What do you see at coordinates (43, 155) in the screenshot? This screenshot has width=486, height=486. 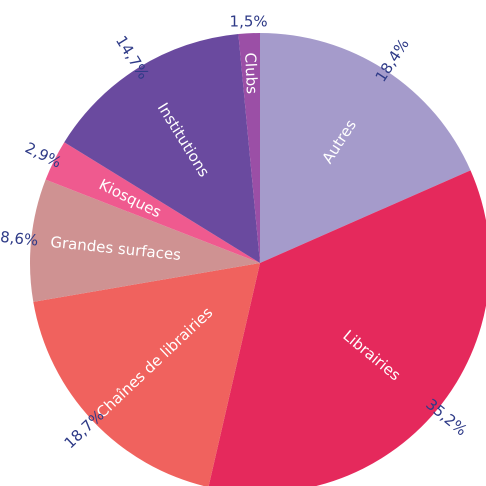 I see `slice-value-kiosques: 2,9%` at bounding box center [43, 155].